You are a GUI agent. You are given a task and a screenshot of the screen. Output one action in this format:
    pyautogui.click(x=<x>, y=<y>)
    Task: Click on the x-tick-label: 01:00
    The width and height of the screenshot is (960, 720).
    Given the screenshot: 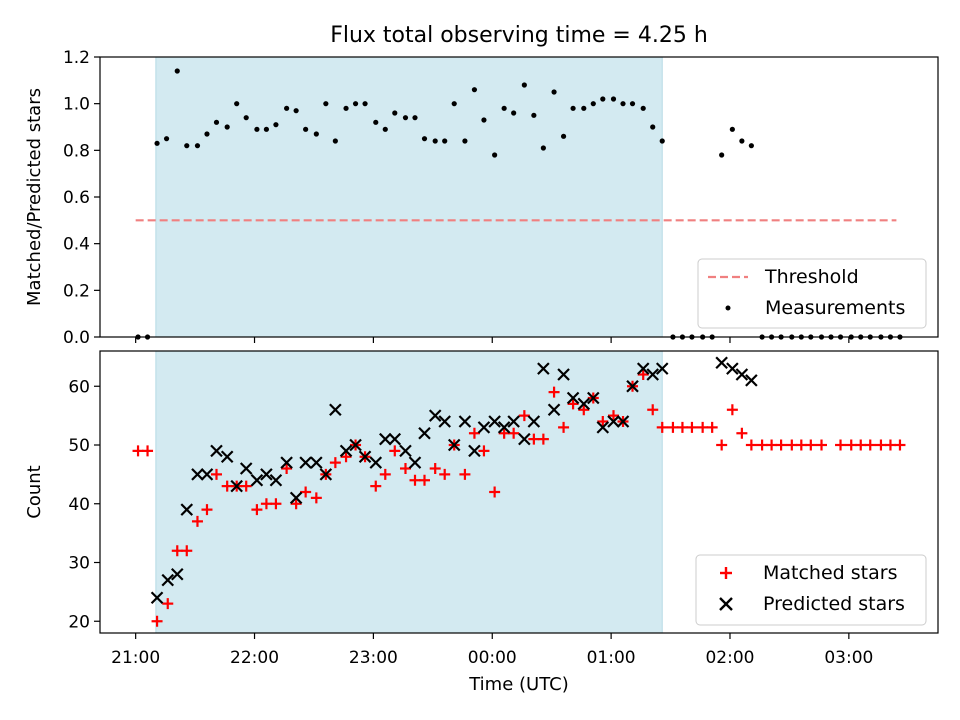 What is the action you would take?
    pyautogui.click(x=611, y=658)
    